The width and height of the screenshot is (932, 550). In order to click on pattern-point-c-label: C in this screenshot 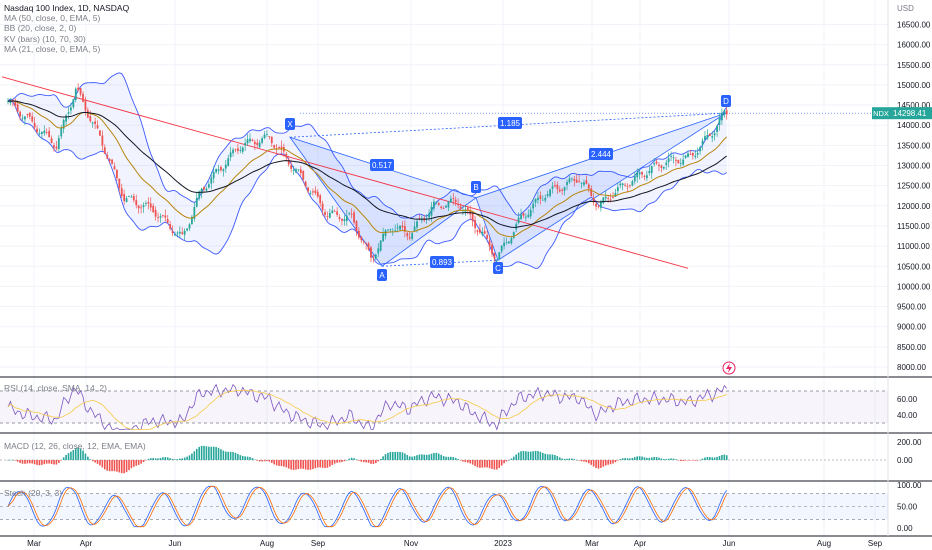, I will do `click(498, 268)`.